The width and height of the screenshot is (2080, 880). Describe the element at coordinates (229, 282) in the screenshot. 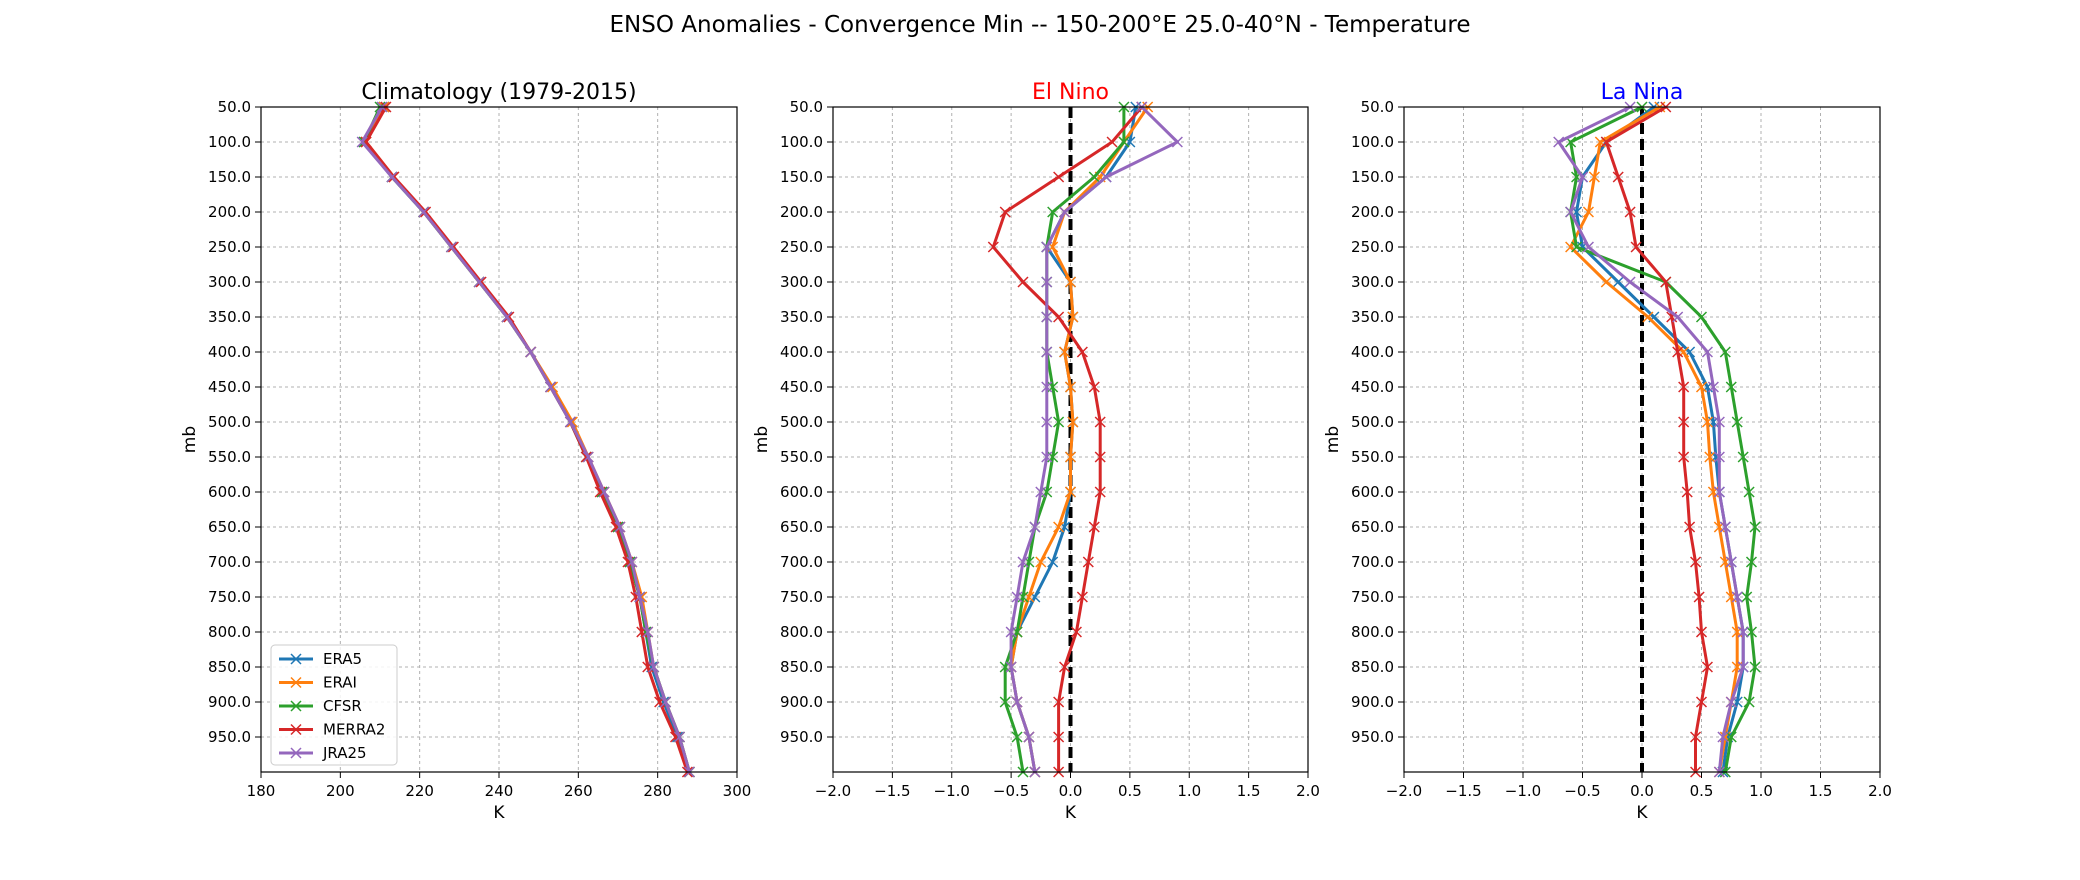

I see `y-tick-label: 300.0` at that location.